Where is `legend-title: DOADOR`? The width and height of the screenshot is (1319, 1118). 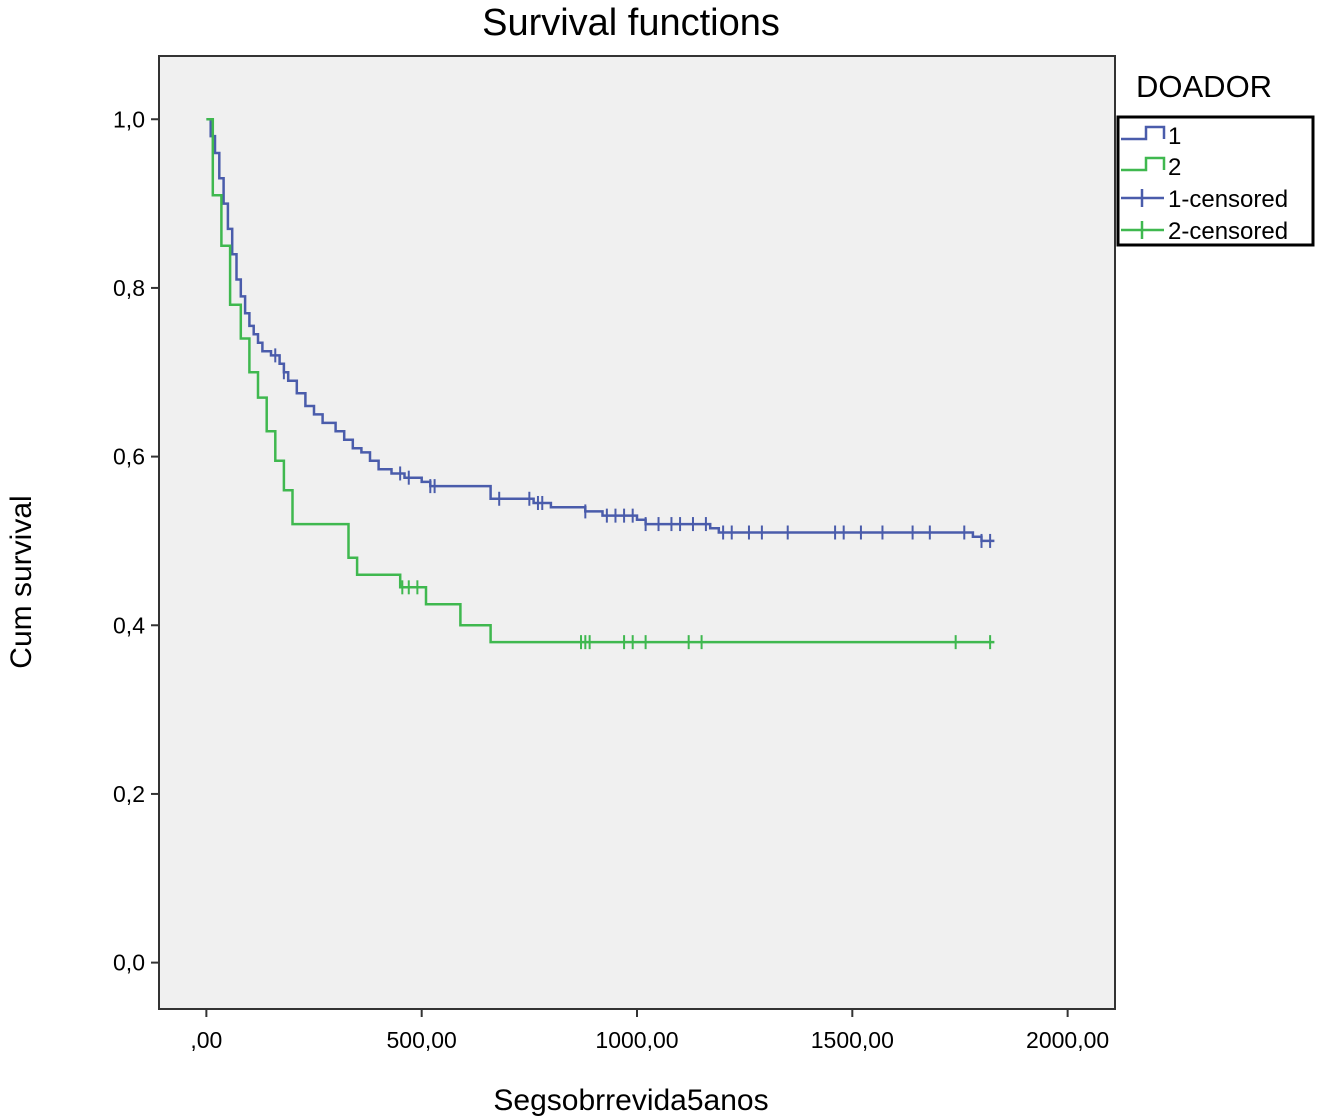
legend-title: DOADOR is located at coordinates (1204, 86).